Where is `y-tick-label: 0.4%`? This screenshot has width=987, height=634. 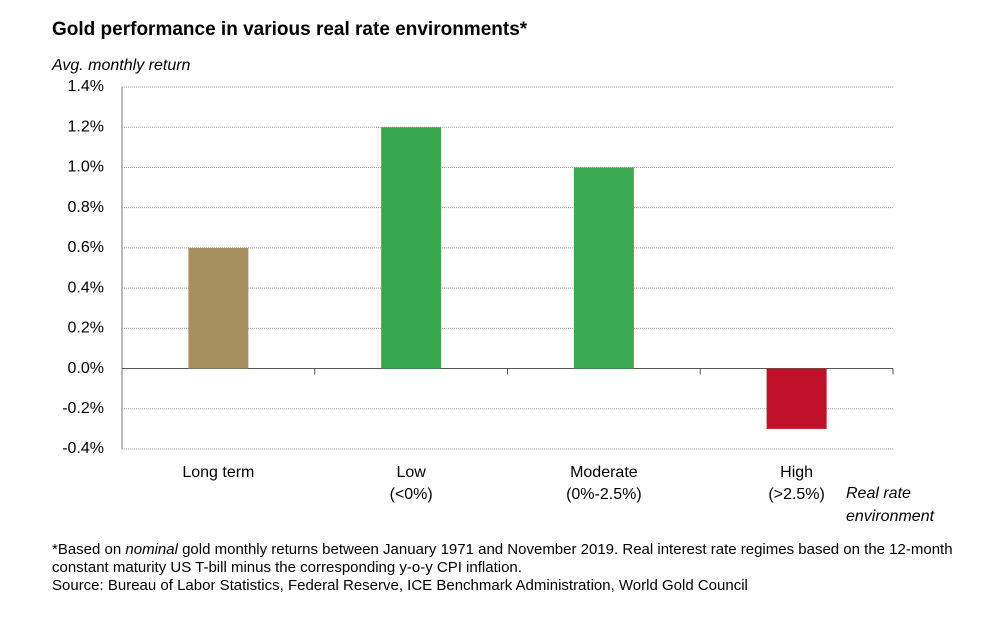 y-tick-label: 0.4% is located at coordinates (86, 287).